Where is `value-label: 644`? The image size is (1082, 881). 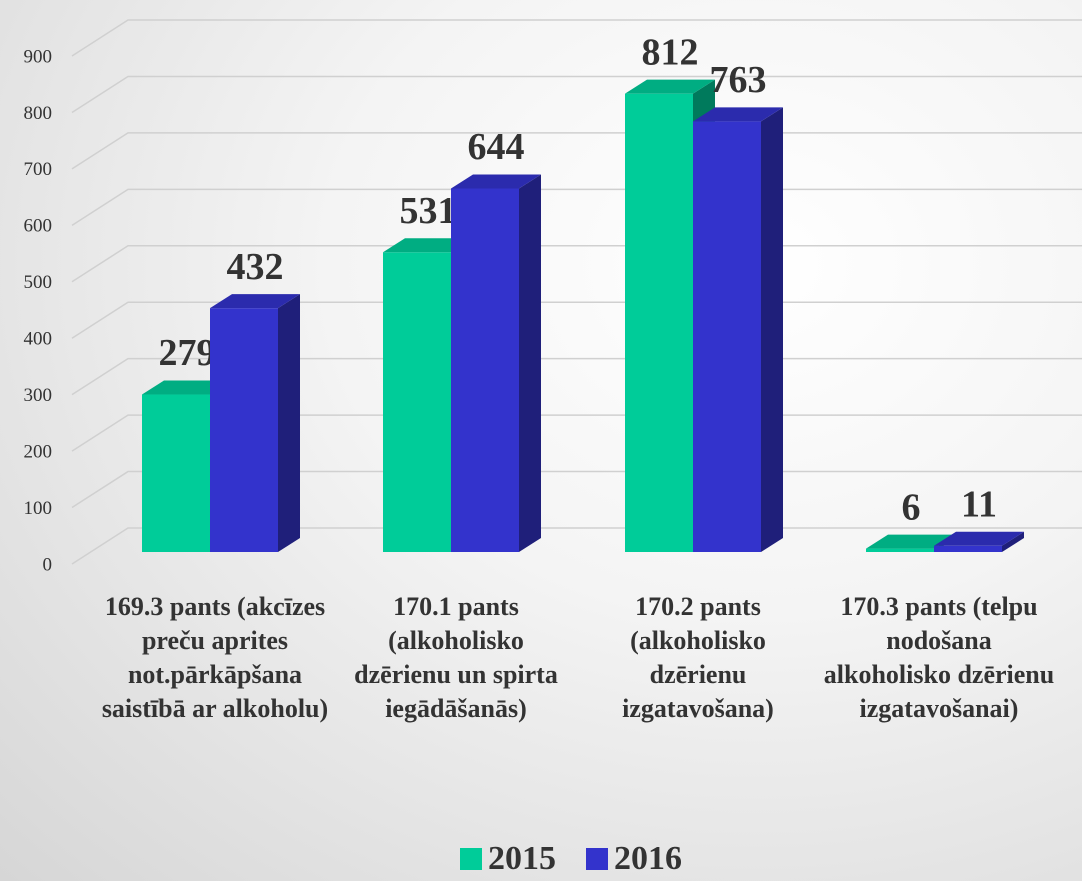
value-label: 644 is located at coordinates (496, 147).